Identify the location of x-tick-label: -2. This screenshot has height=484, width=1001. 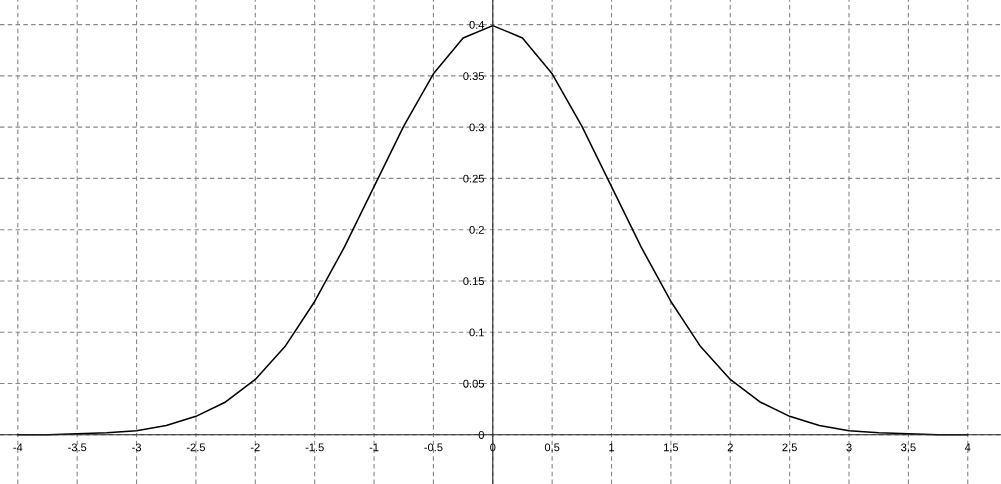
(255, 447).